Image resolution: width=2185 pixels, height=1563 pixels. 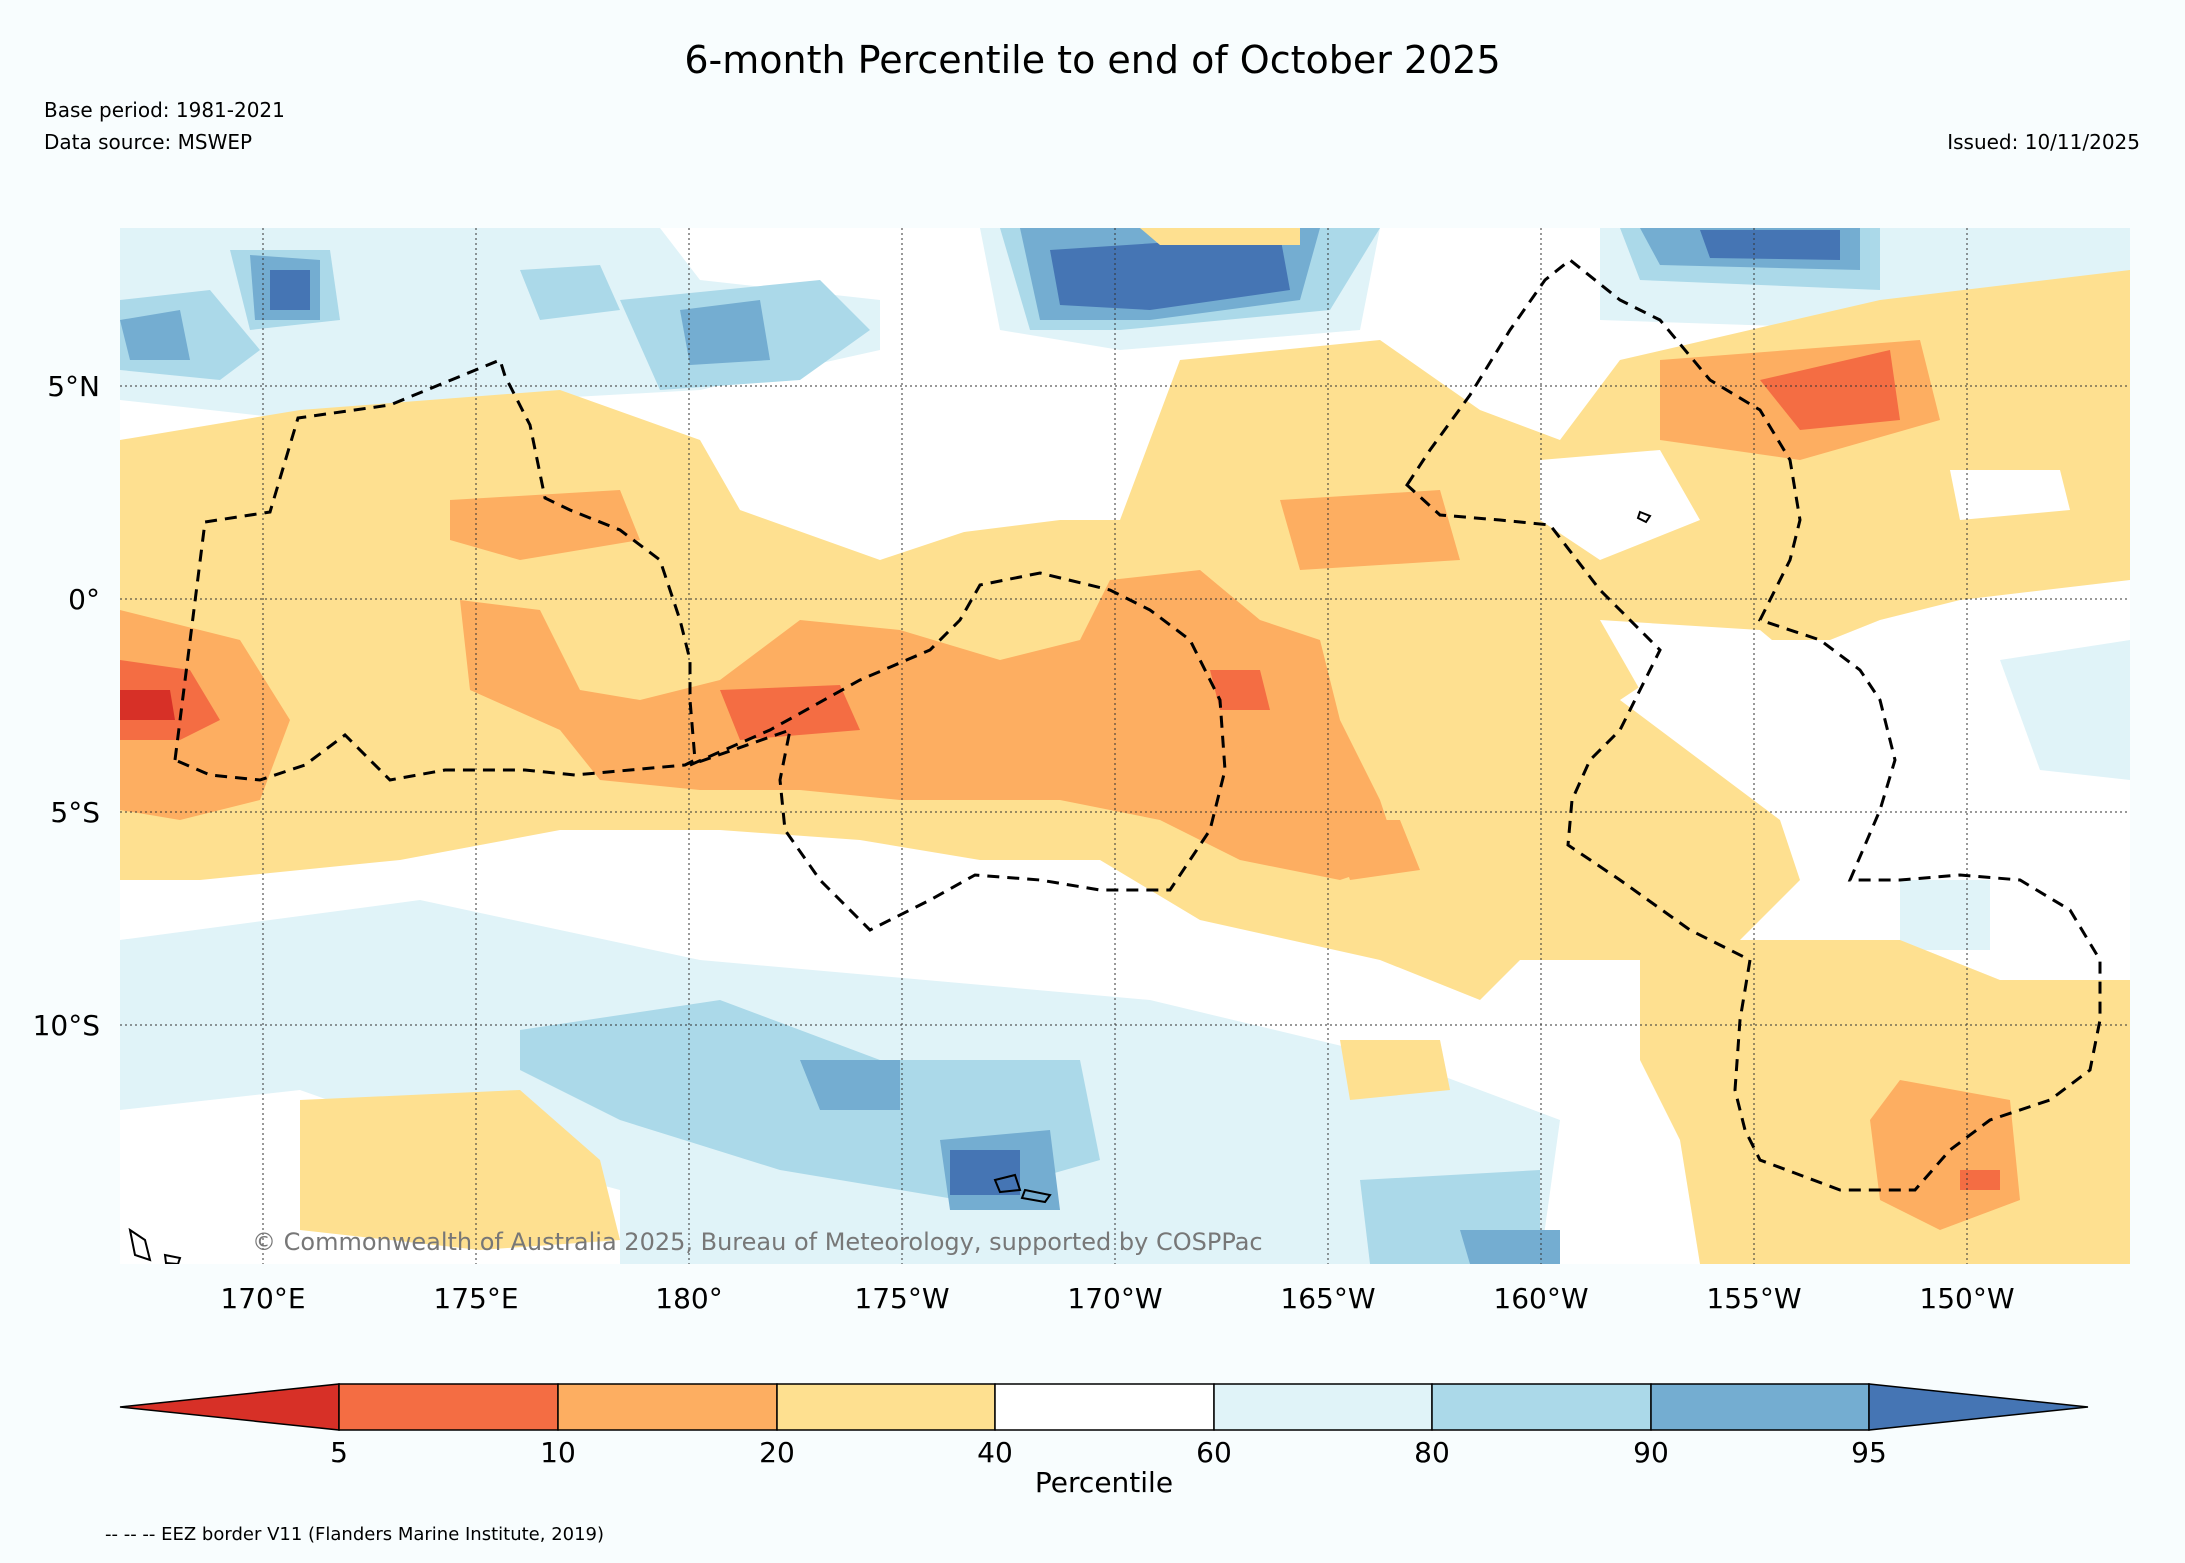 What do you see at coordinates (1327, 1298) in the screenshot?
I see `lon-label-165w: 165°W` at bounding box center [1327, 1298].